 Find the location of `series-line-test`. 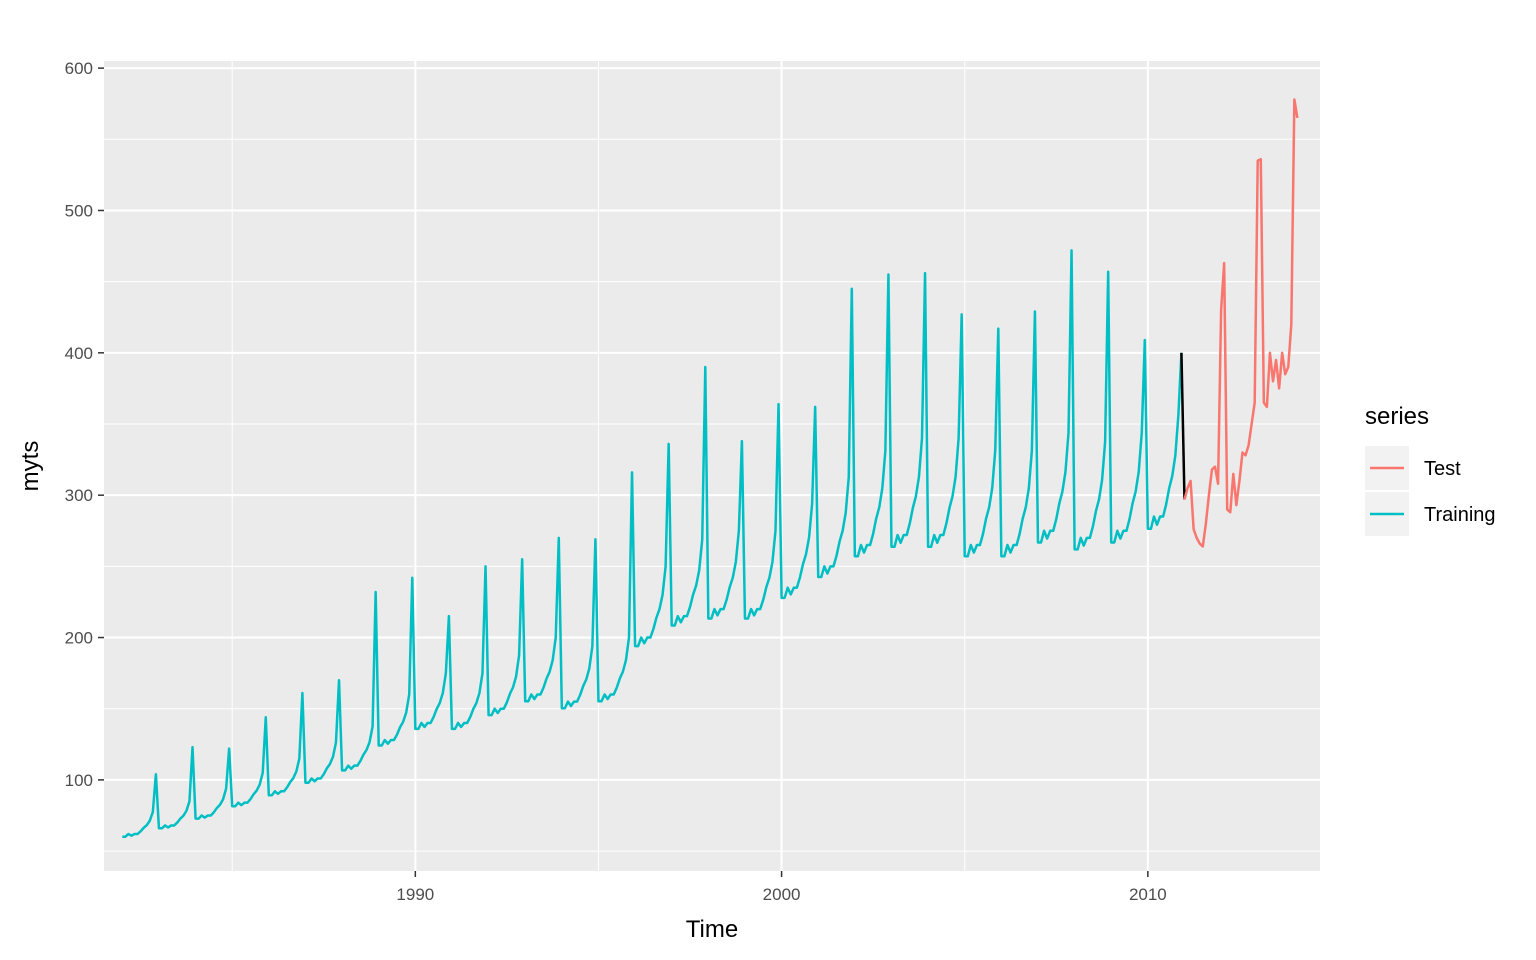

series-line-test is located at coordinates (1241, 323).